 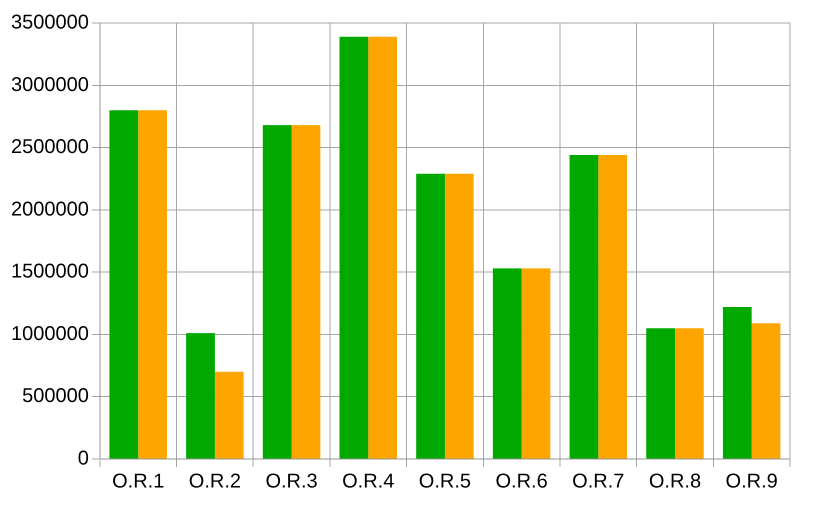 What do you see at coordinates (49, 333) in the screenshot?
I see `y-tick-label: 1000000` at bounding box center [49, 333].